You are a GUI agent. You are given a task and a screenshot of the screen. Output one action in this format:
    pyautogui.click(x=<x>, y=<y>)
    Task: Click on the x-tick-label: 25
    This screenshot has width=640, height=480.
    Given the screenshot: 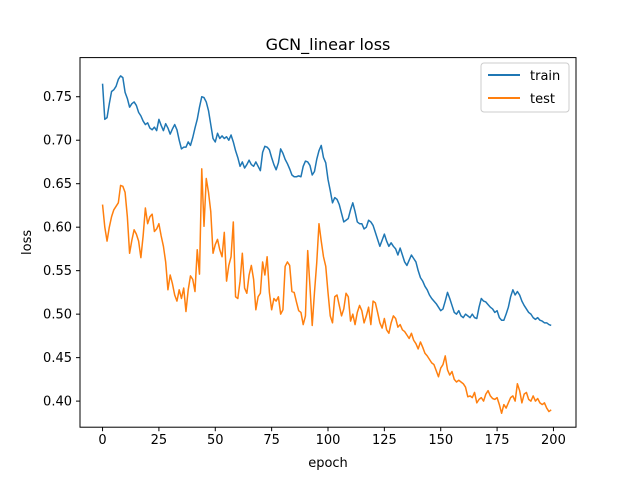 What is the action you would take?
    pyautogui.click(x=159, y=440)
    